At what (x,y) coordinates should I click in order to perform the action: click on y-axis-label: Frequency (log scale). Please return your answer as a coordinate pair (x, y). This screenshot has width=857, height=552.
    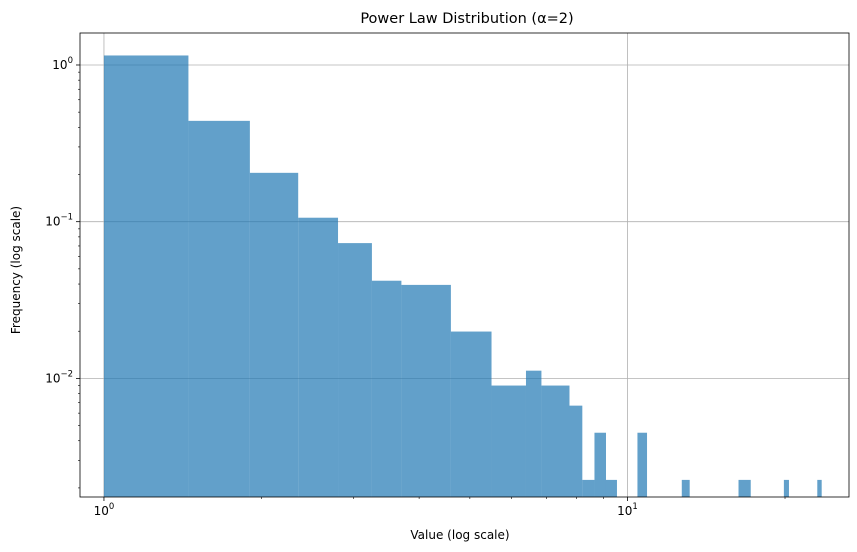
    Looking at the image, I should click on (16, 270).